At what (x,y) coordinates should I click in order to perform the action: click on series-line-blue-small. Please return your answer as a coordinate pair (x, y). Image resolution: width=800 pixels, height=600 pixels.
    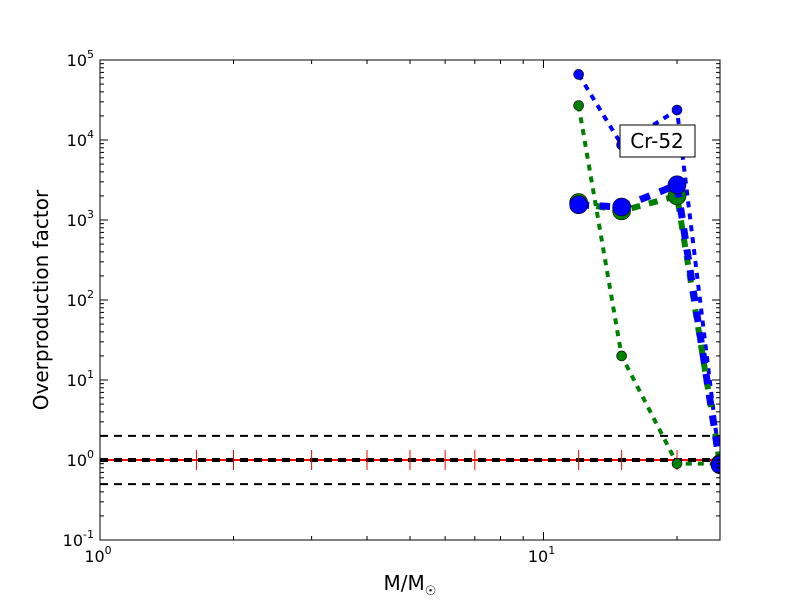
    Looking at the image, I should click on (648, 269).